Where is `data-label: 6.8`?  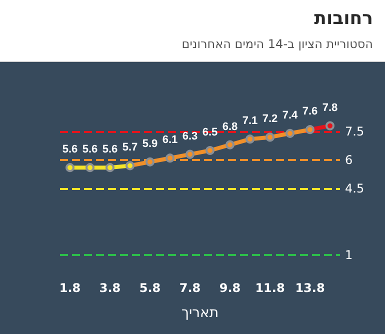 data-label: 6.8 is located at coordinates (230, 126).